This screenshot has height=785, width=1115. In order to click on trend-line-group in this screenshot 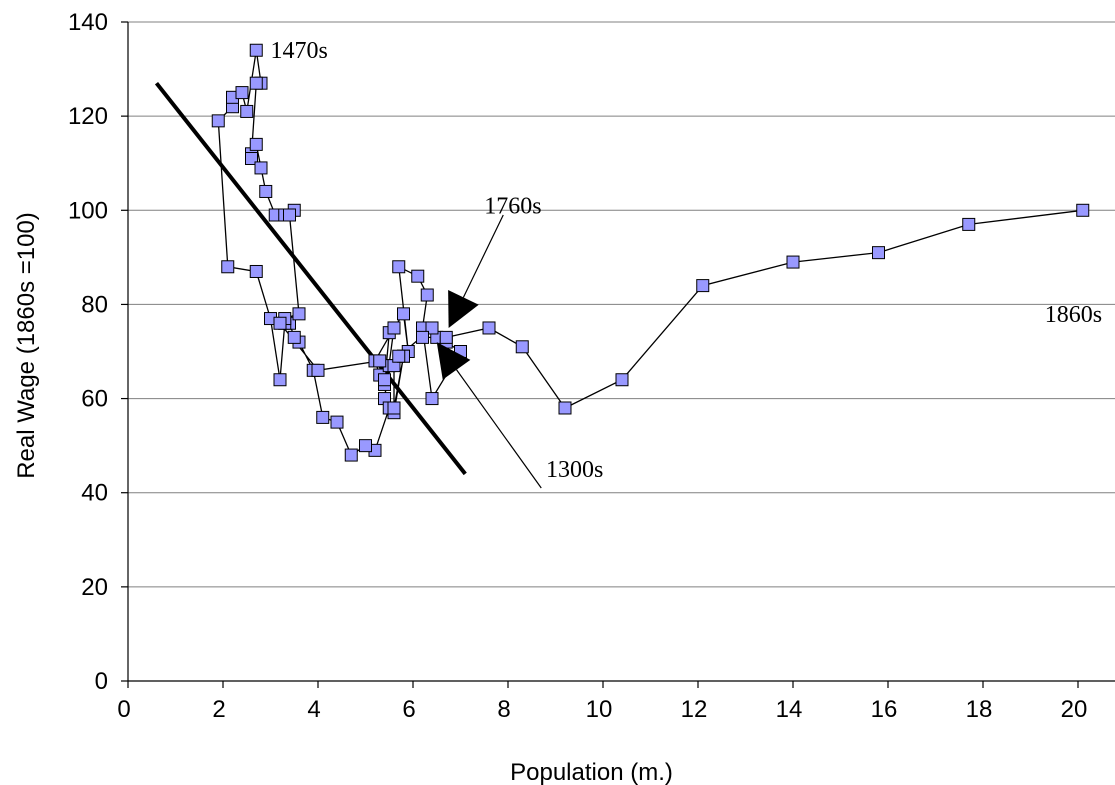, I will do `click(310, 278)`.